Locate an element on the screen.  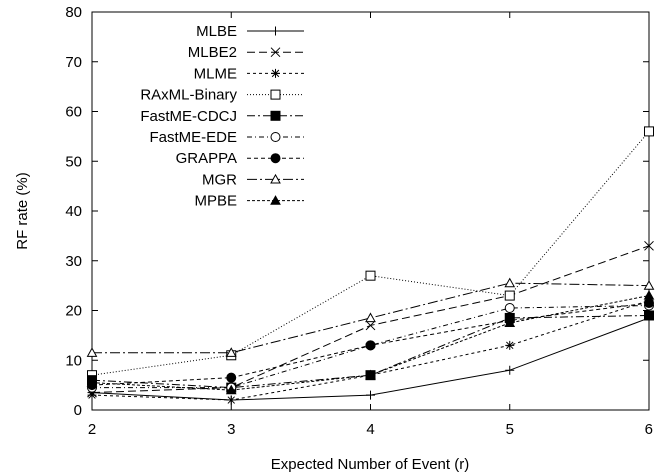
x-tick-label: 3 is located at coordinates (231, 429).